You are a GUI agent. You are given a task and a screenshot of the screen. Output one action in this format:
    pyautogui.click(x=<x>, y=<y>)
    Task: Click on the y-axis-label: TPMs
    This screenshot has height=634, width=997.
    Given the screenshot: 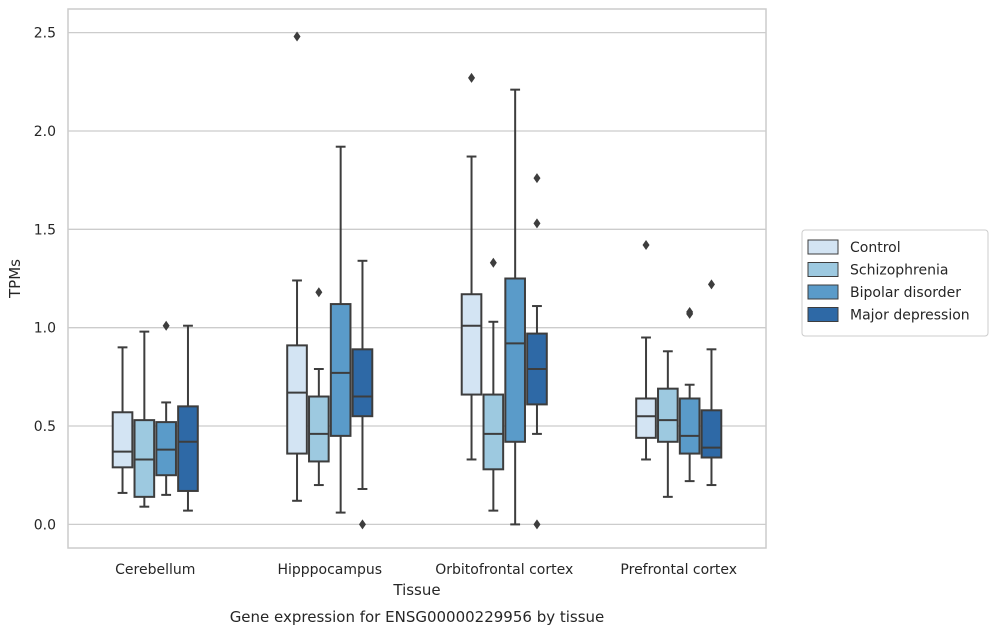 What is the action you would take?
    pyautogui.click(x=15, y=279)
    